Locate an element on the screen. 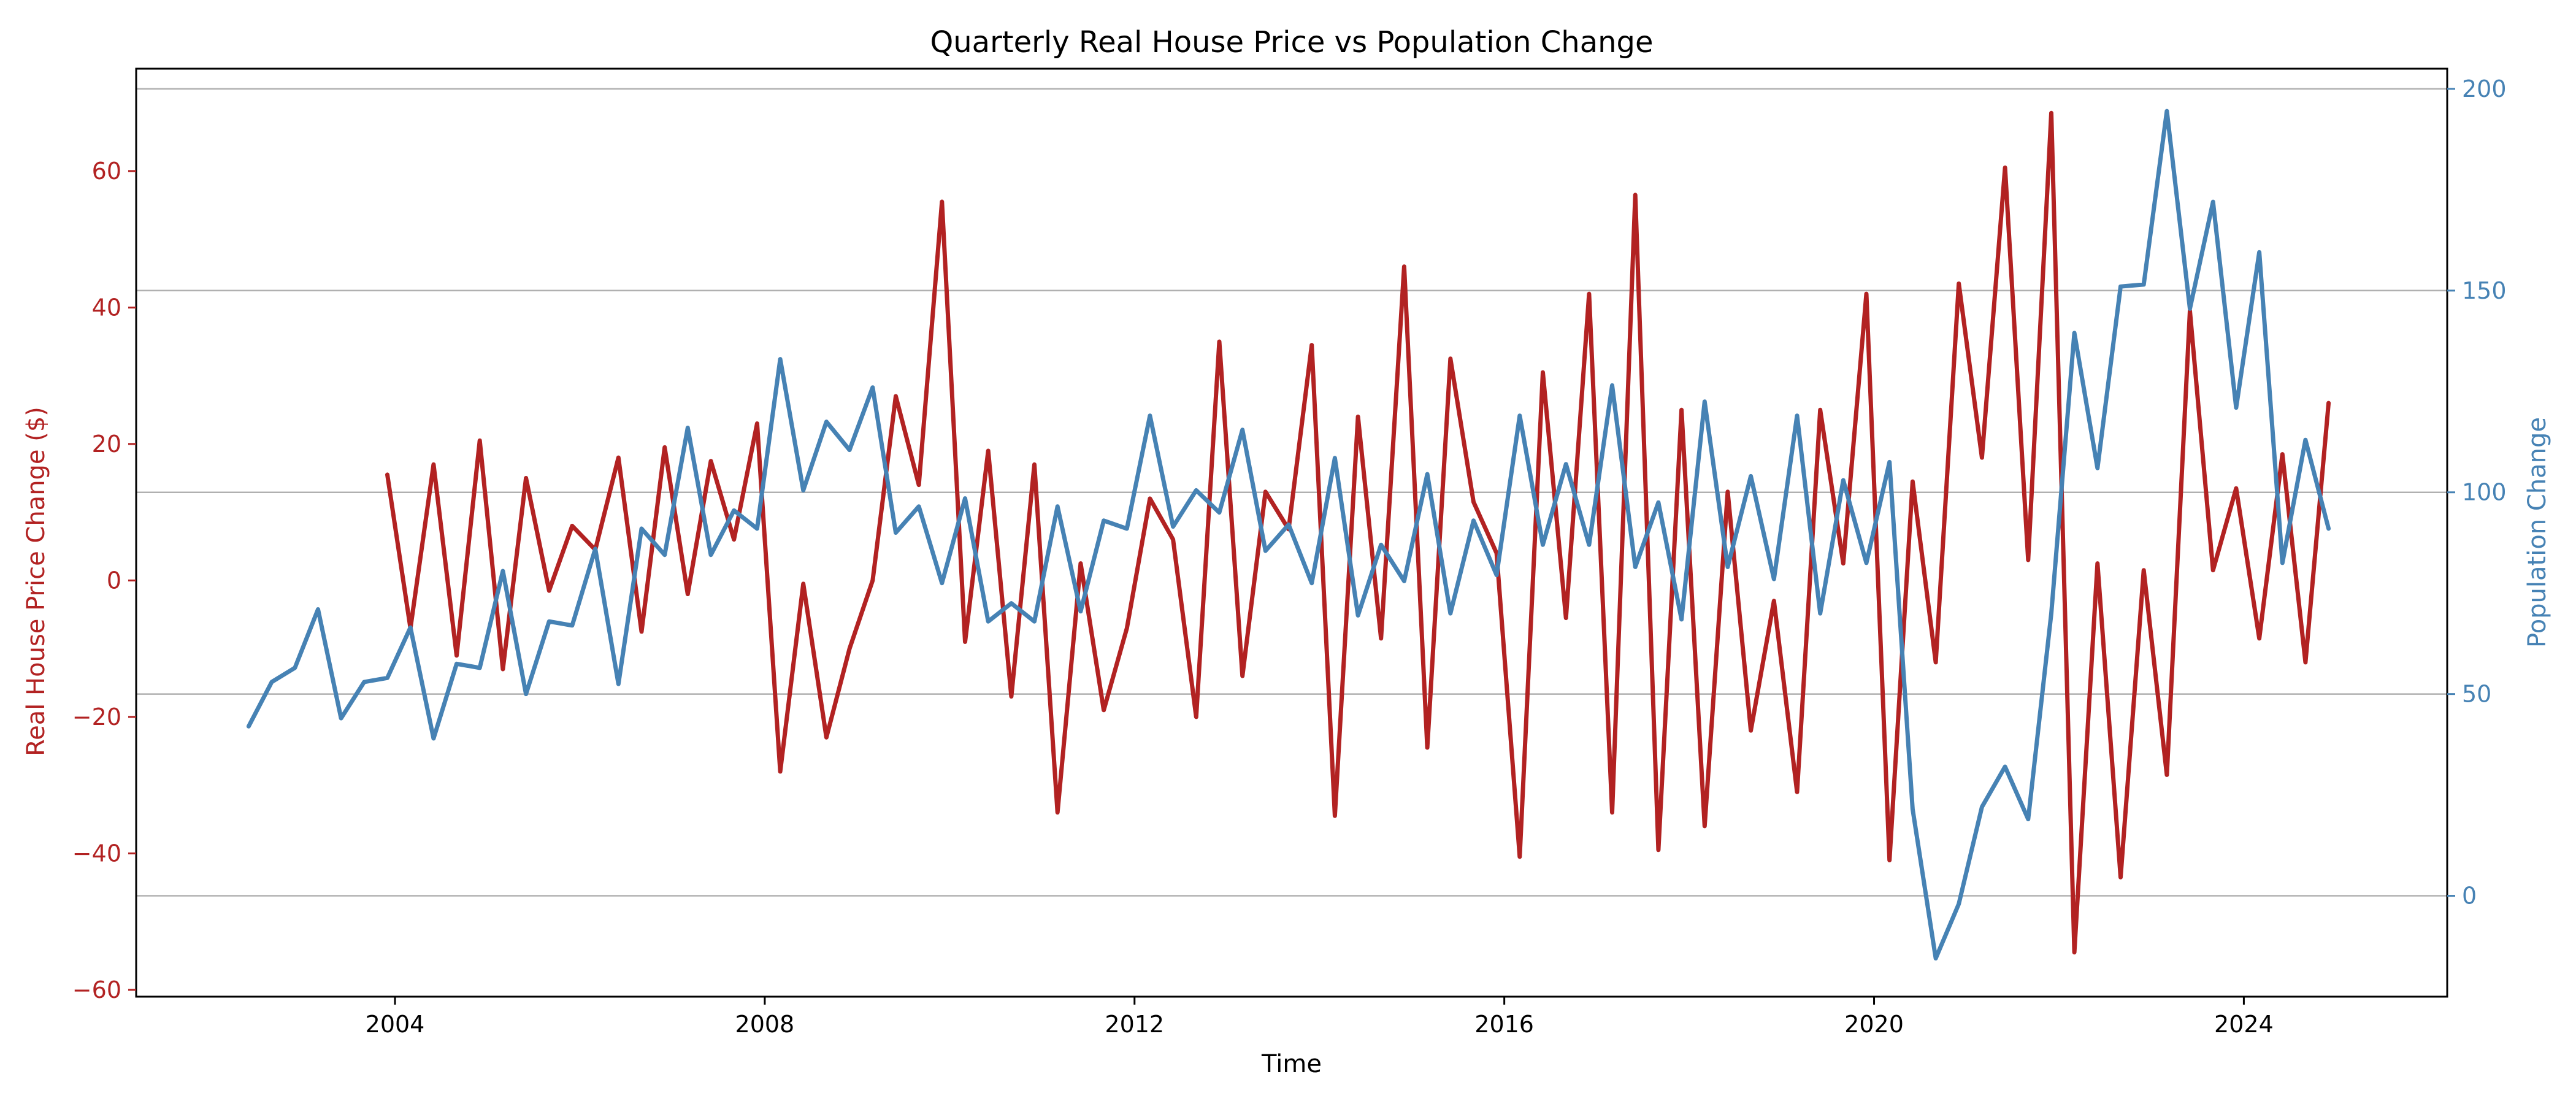 This screenshot has width=2576, height=1104. left-y-tick-label: −20 is located at coordinates (96, 716).